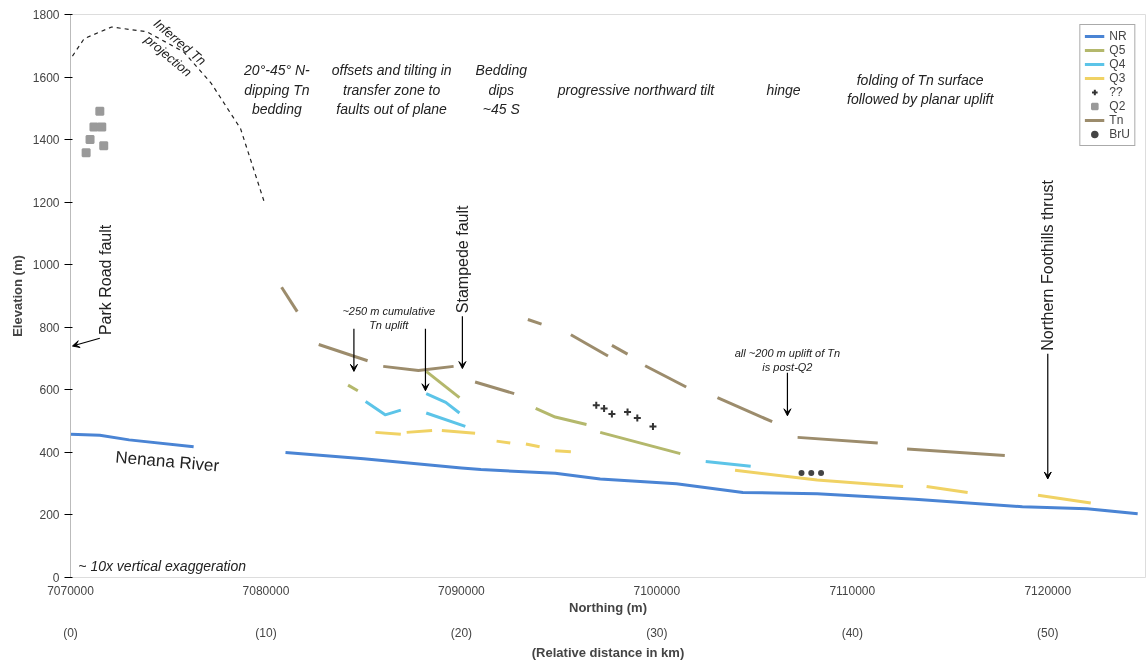 Image resolution: width=1147 pixels, height=662 pixels. I want to click on legend-label: Q5, so click(1118, 50).